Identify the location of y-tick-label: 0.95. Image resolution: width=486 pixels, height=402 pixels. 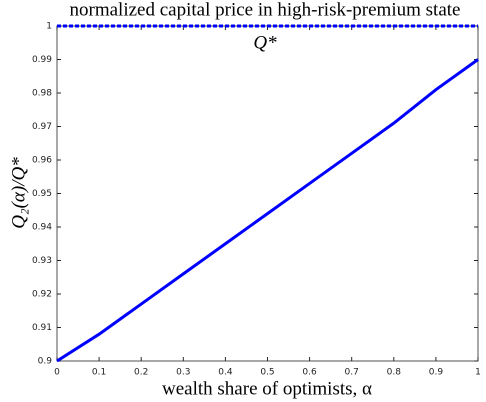
(42, 194).